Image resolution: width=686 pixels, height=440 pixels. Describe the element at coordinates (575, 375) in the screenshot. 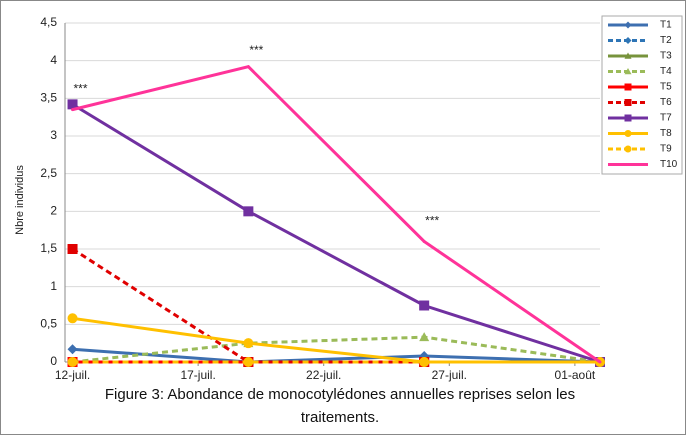

I see `x-tick-label: 01-août` at that location.